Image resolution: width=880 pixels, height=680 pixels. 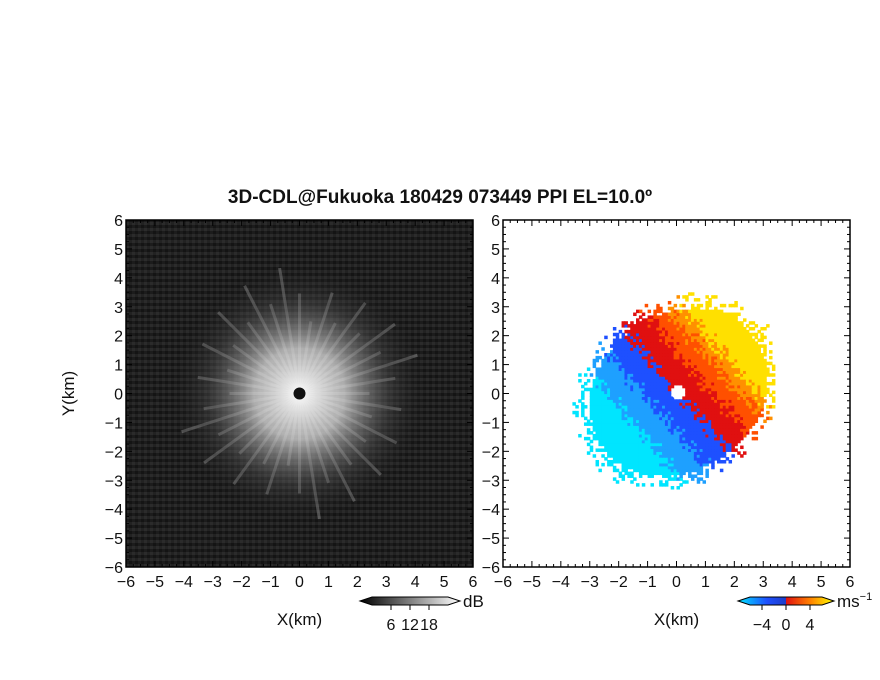 I want to click on y-tick-label: −1, so click(x=114, y=423).